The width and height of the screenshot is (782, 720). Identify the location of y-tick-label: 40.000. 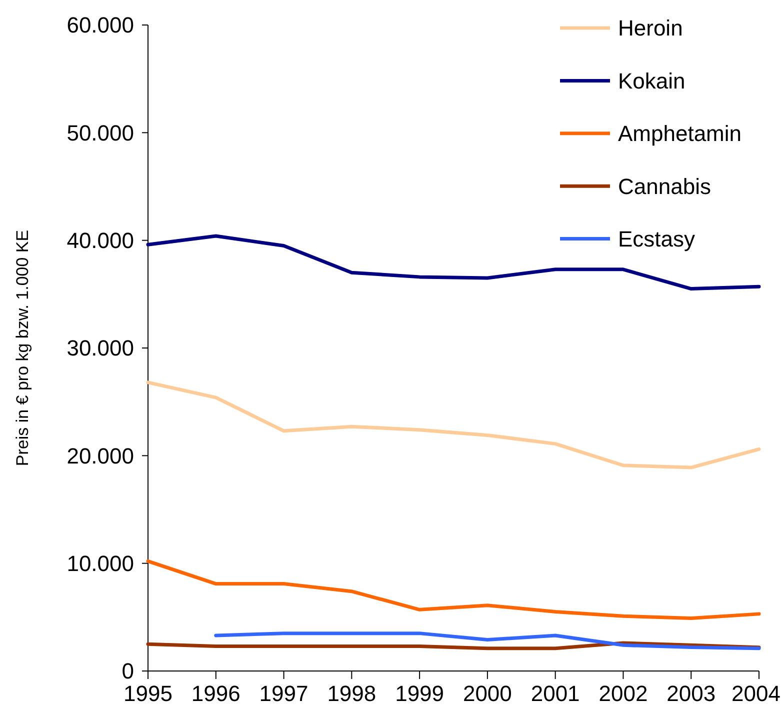
(100, 241).